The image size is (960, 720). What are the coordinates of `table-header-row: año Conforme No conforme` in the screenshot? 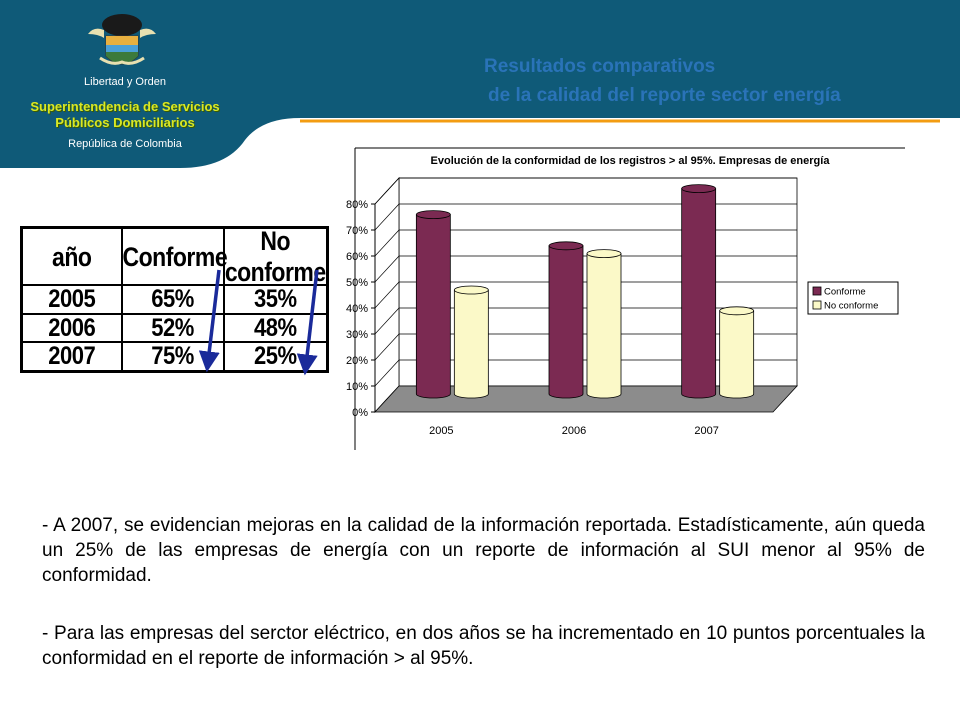 It's located at (174, 256).